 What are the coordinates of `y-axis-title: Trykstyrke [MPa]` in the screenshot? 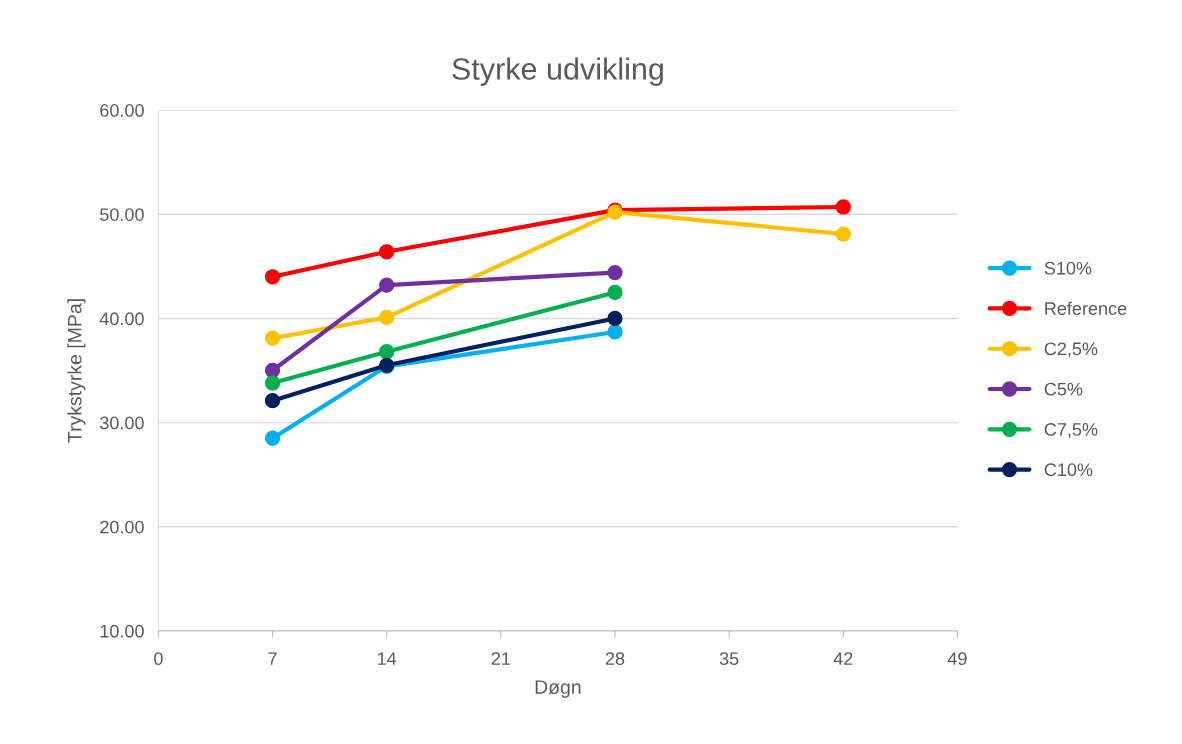 It's located at (76, 371).